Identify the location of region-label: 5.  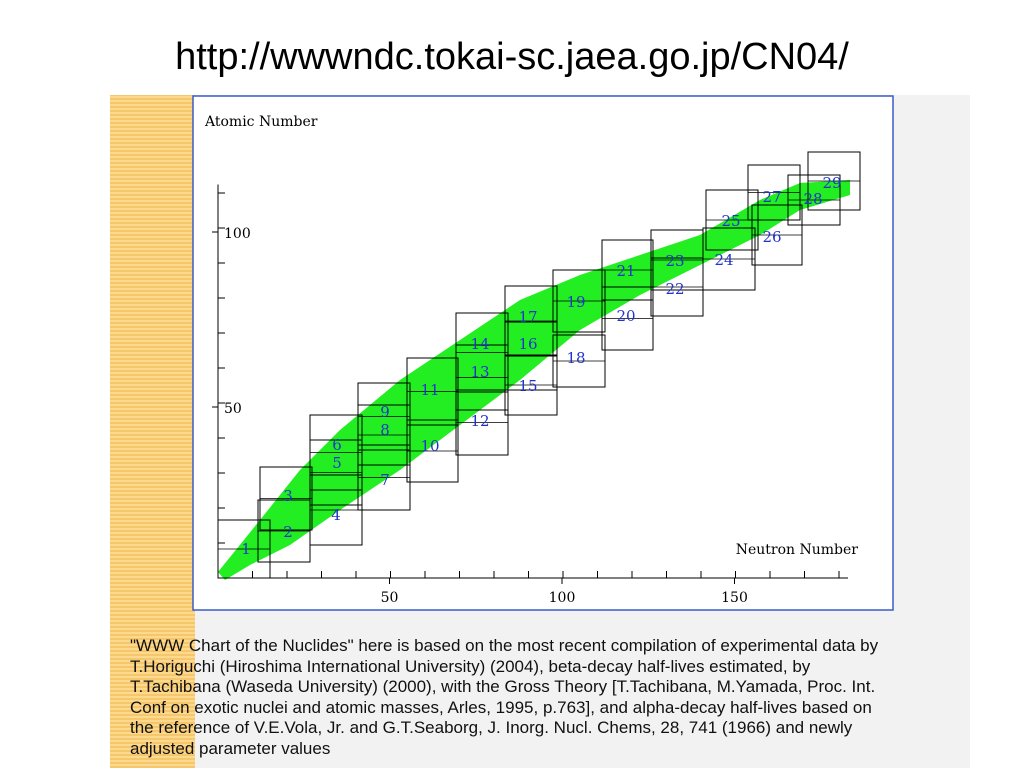
(337, 463).